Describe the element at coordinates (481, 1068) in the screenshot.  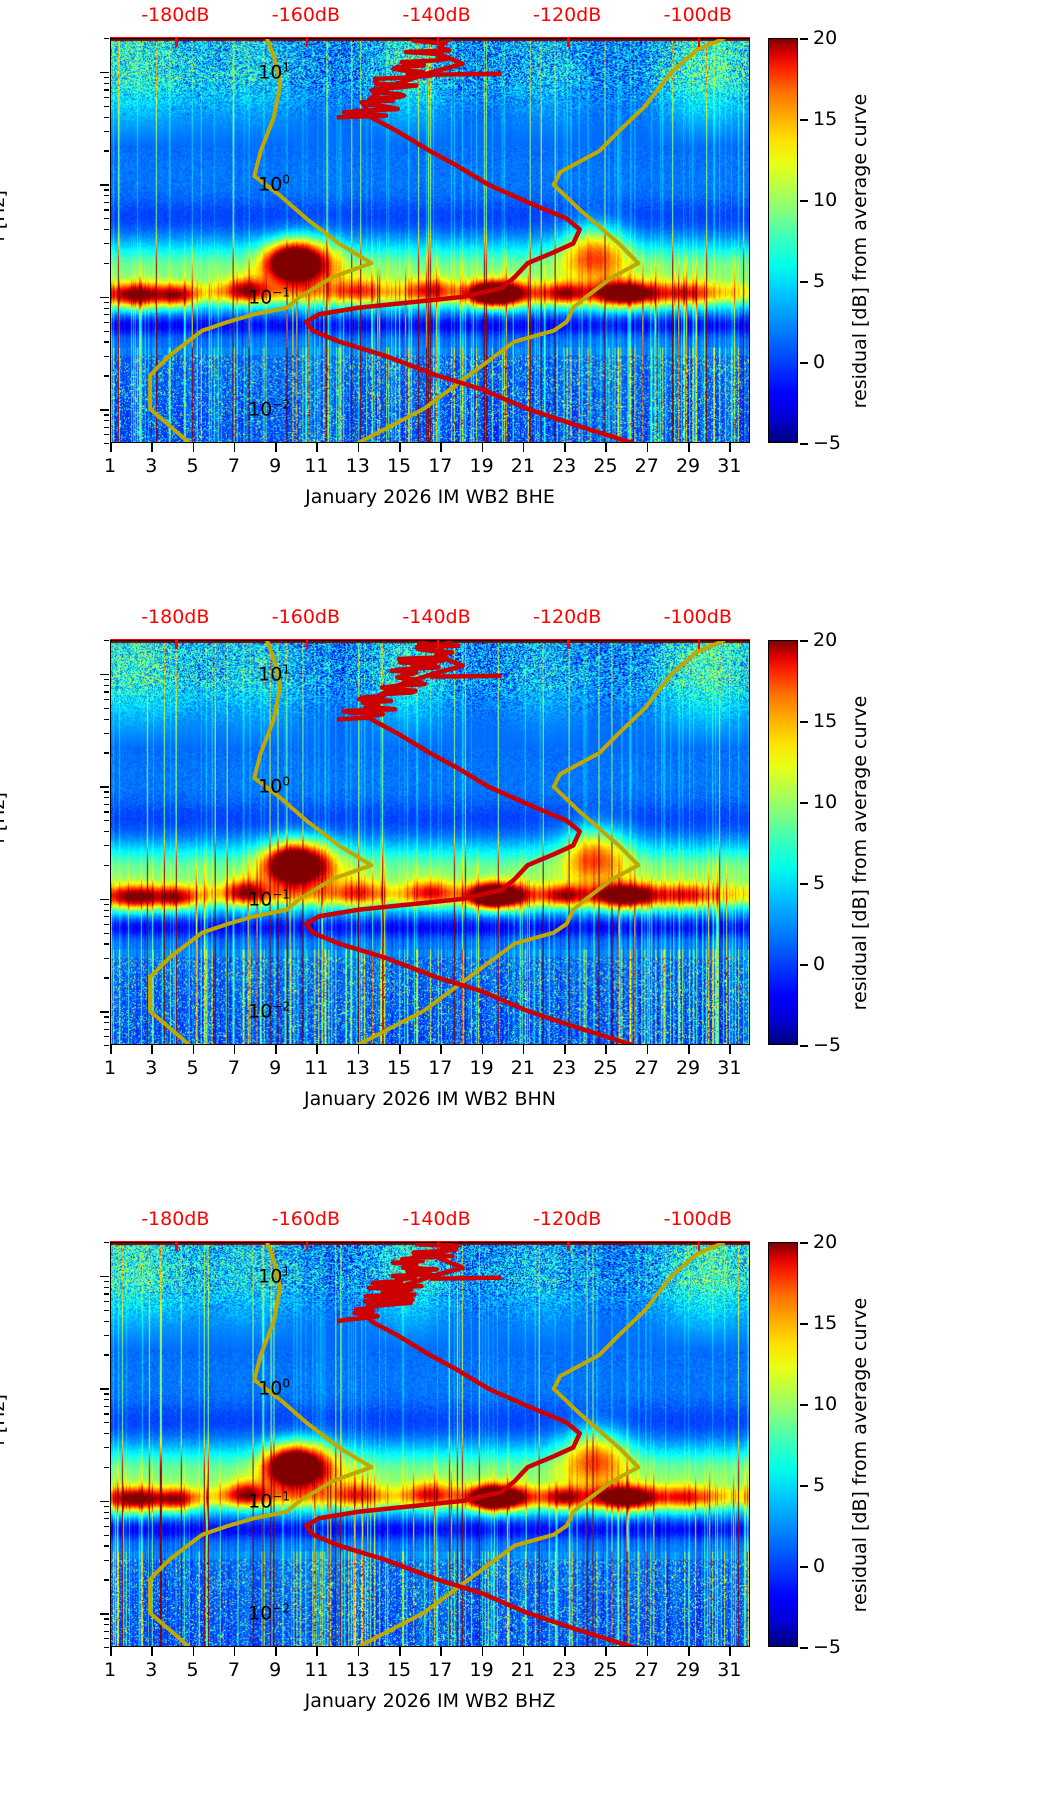
I see `x-axis-tick-label: 19` at that location.